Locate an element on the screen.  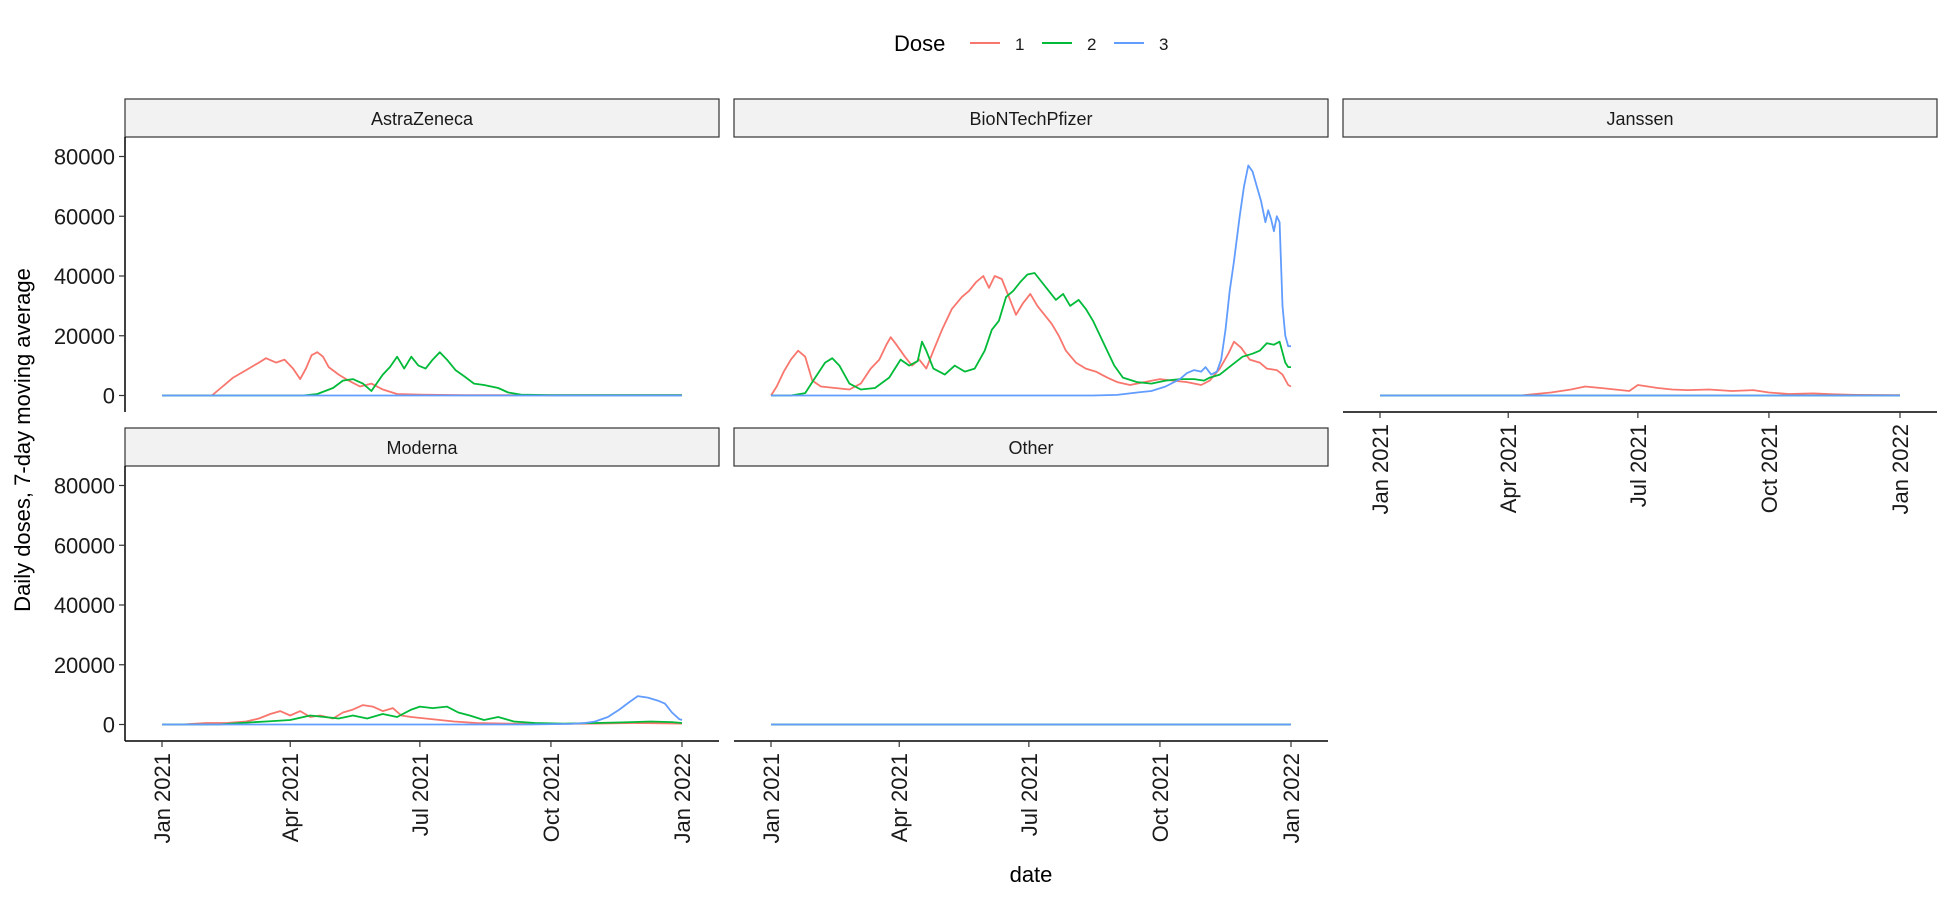
strip-label-janssen: Janssen is located at coordinates (1639, 119).